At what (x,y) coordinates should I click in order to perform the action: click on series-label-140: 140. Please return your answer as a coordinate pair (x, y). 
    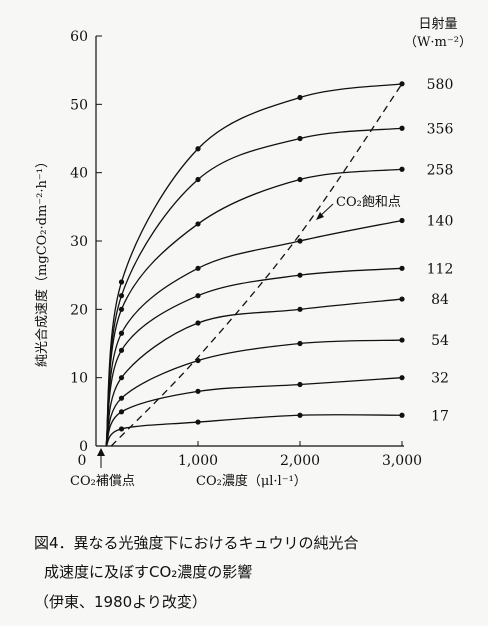
    Looking at the image, I should click on (440, 222).